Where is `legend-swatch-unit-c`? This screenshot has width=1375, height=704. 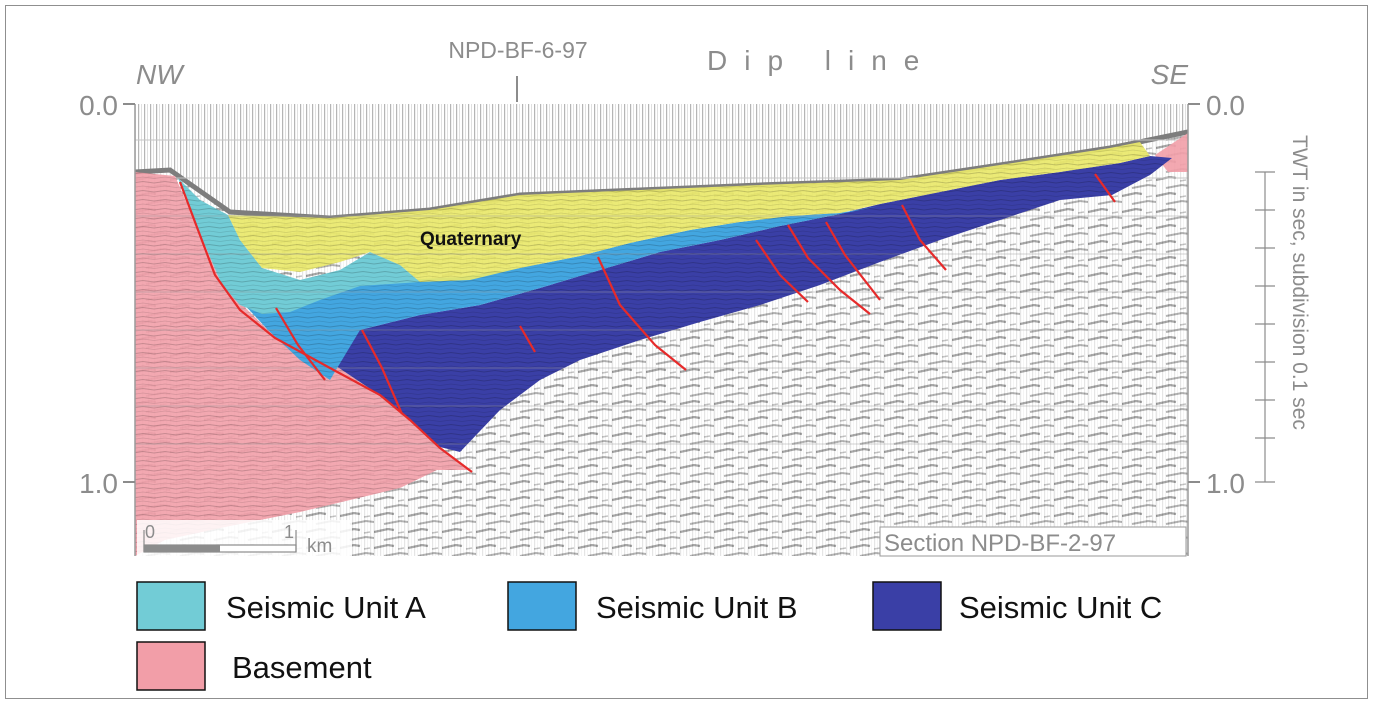 legend-swatch-unit-c is located at coordinates (907, 606).